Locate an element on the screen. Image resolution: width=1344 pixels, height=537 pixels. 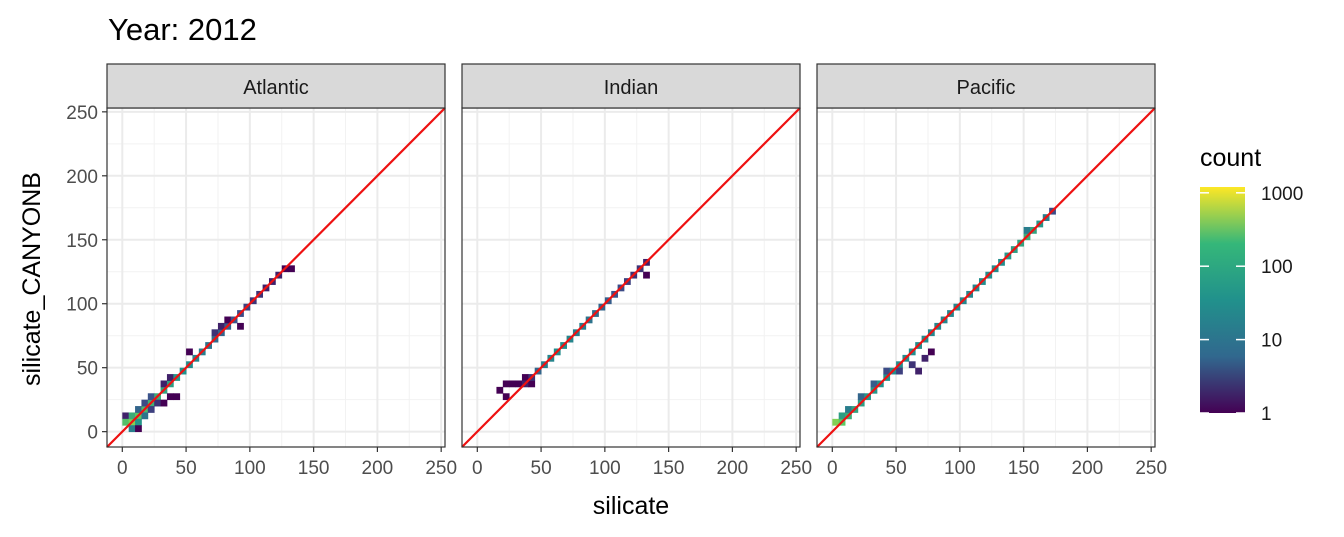
legend-tick-label: 10 is located at coordinates (1271, 341).